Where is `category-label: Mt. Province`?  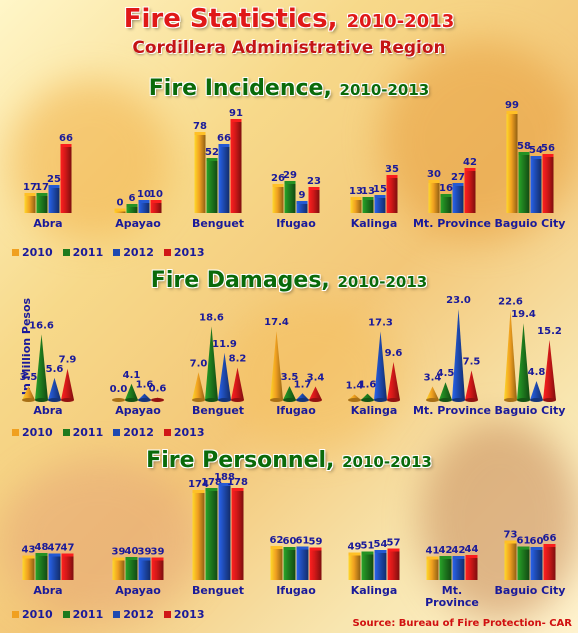
category-label: Mt. Province is located at coordinates (452, 410).